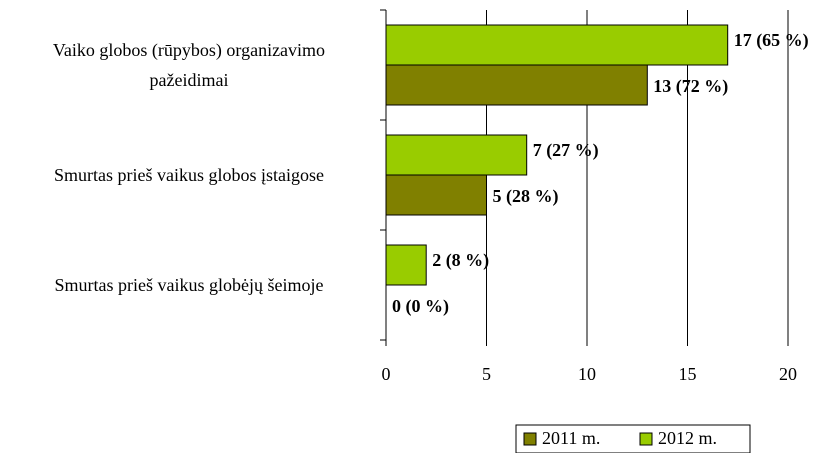 The height and width of the screenshot is (453, 838). I want to click on value-label: 5 (28 %), so click(526, 196).